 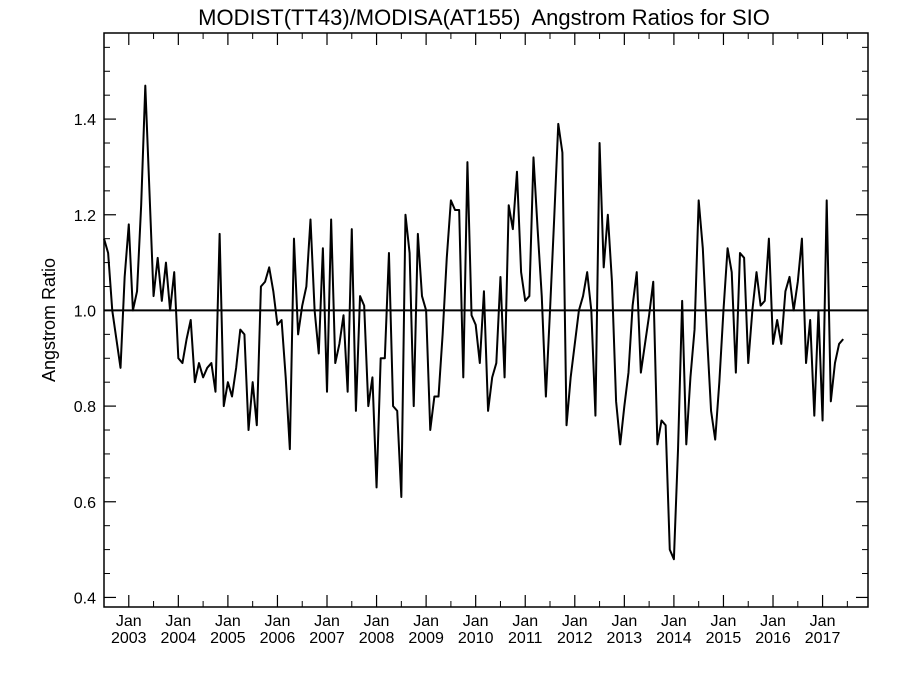 What do you see at coordinates (85, 407) in the screenshot?
I see `y-tick-label: 0.8` at bounding box center [85, 407].